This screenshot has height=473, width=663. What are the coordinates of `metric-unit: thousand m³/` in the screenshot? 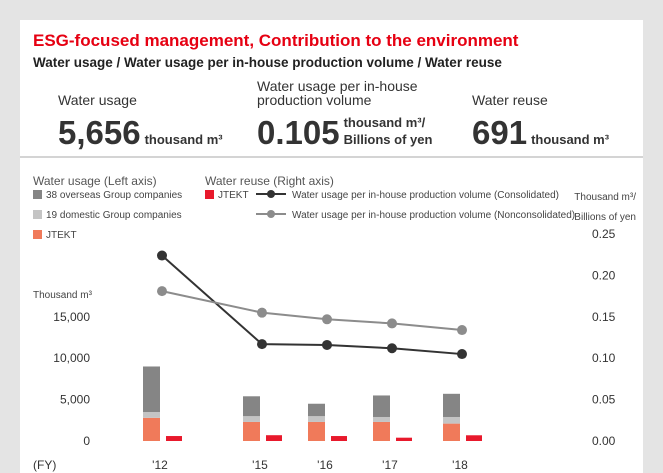 It's located at (385, 122).